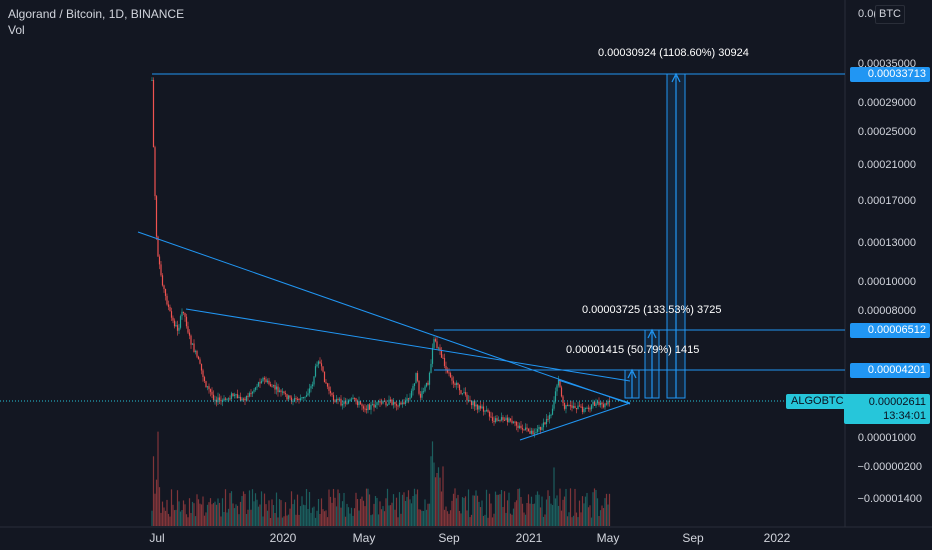 This screenshot has height=550, width=932. I want to click on measurement-label-low: 0.00001415 (50.79%) 1415, so click(632, 350).